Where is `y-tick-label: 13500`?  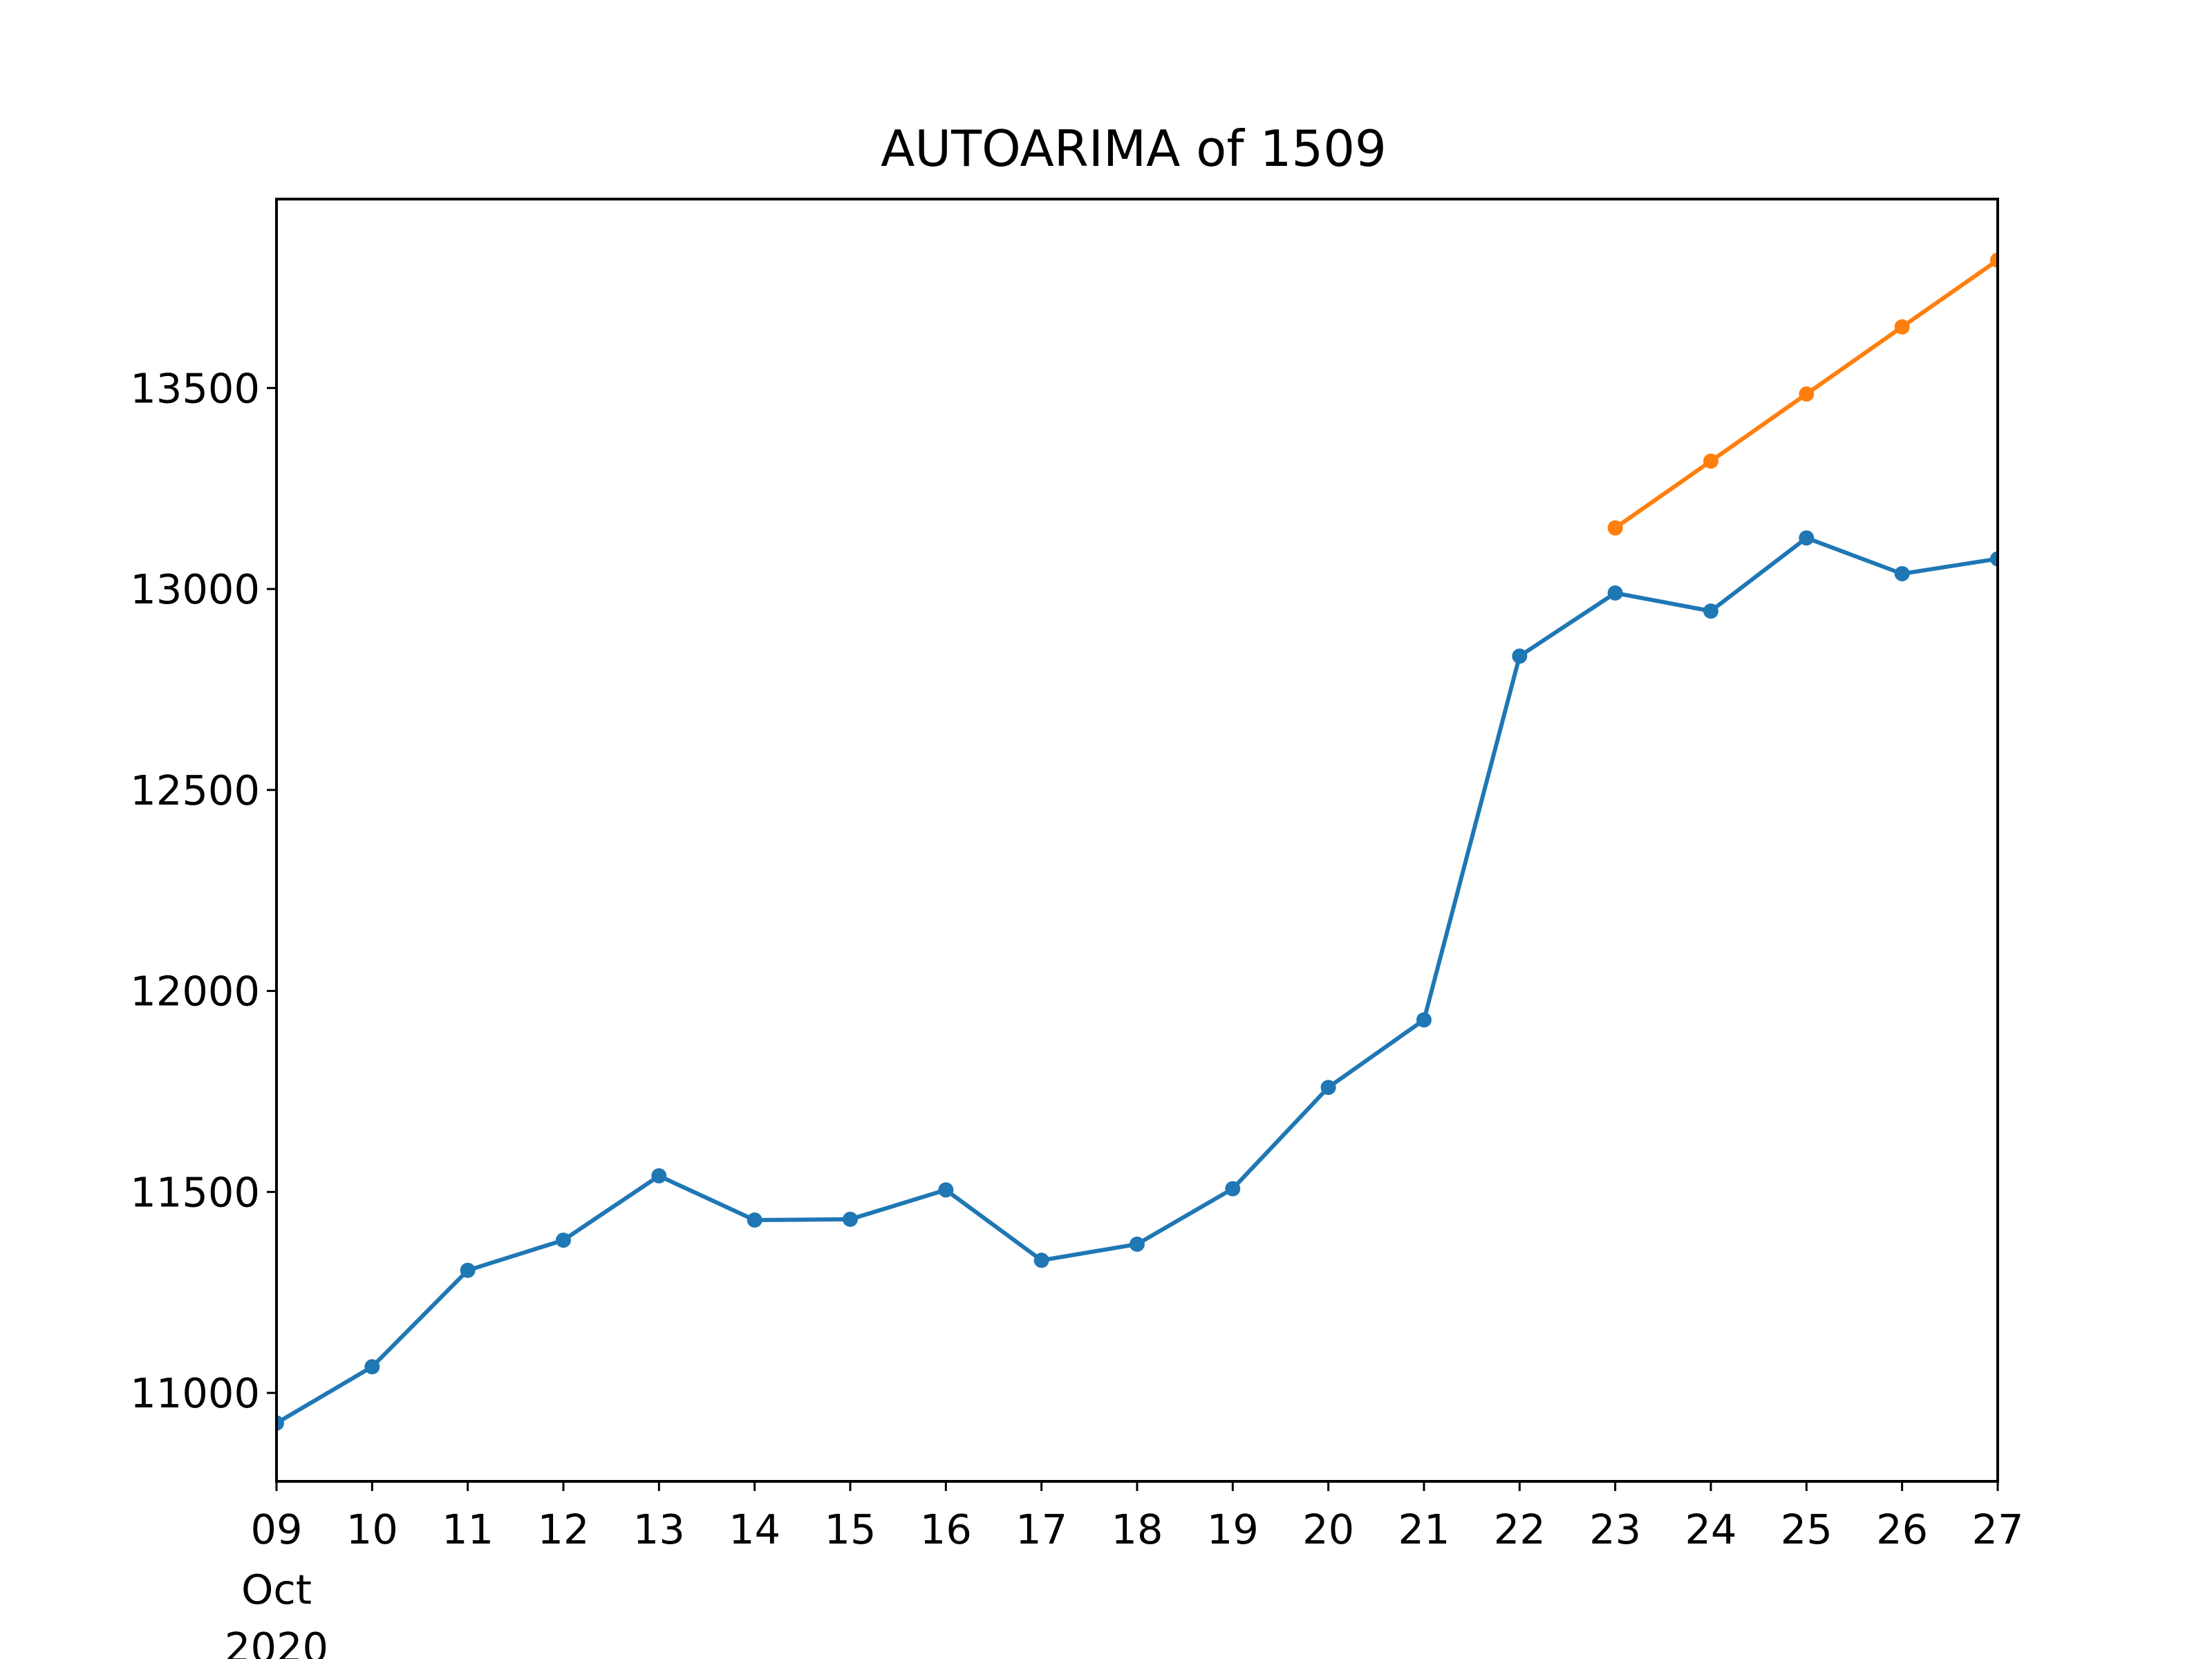 y-tick-label: 13500 is located at coordinates (195, 388).